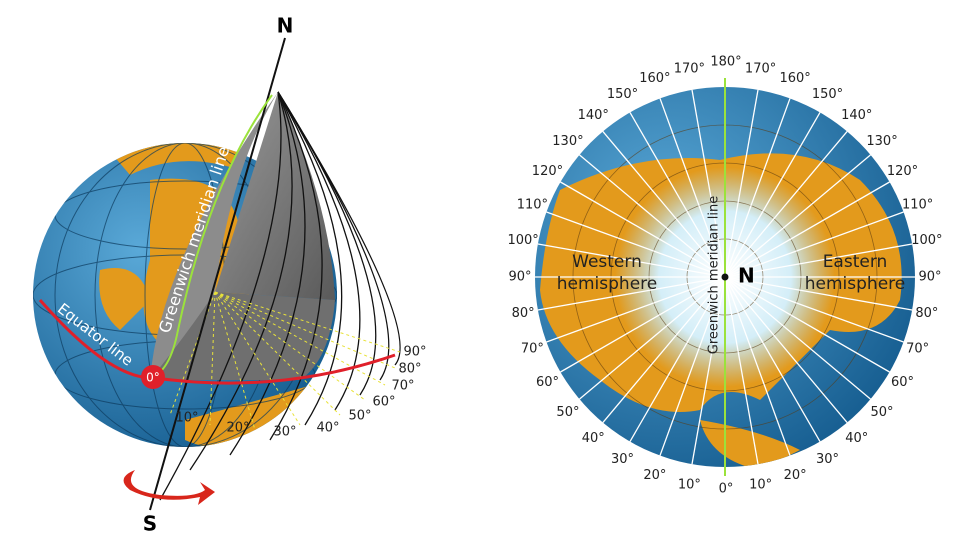  What do you see at coordinates (726, 489) in the screenshot?
I see `degree-label: 0°` at bounding box center [726, 489].